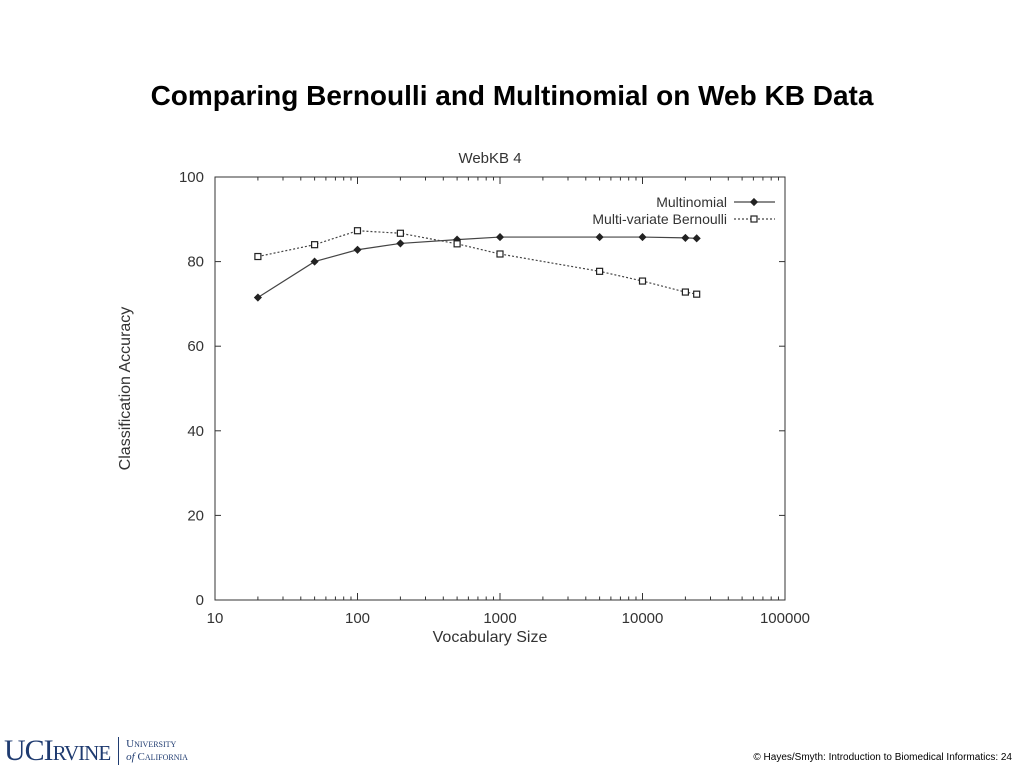 Image resolution: width=1024 pixels, height=768 pixels. I want to click on y-axis-label: Classification Accuracy, so click(125, 389).